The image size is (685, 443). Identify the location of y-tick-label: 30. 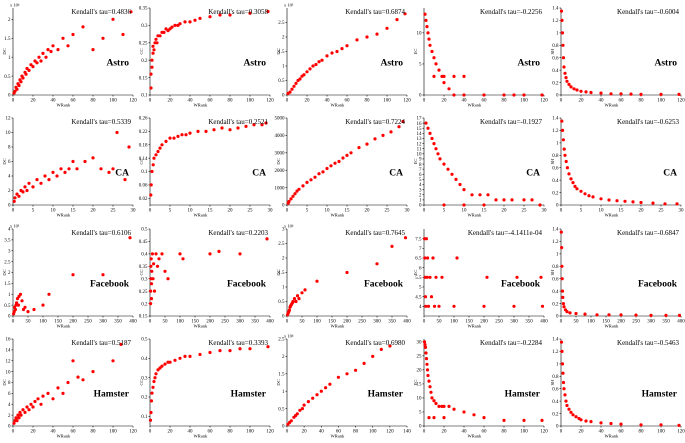
(420, 343).